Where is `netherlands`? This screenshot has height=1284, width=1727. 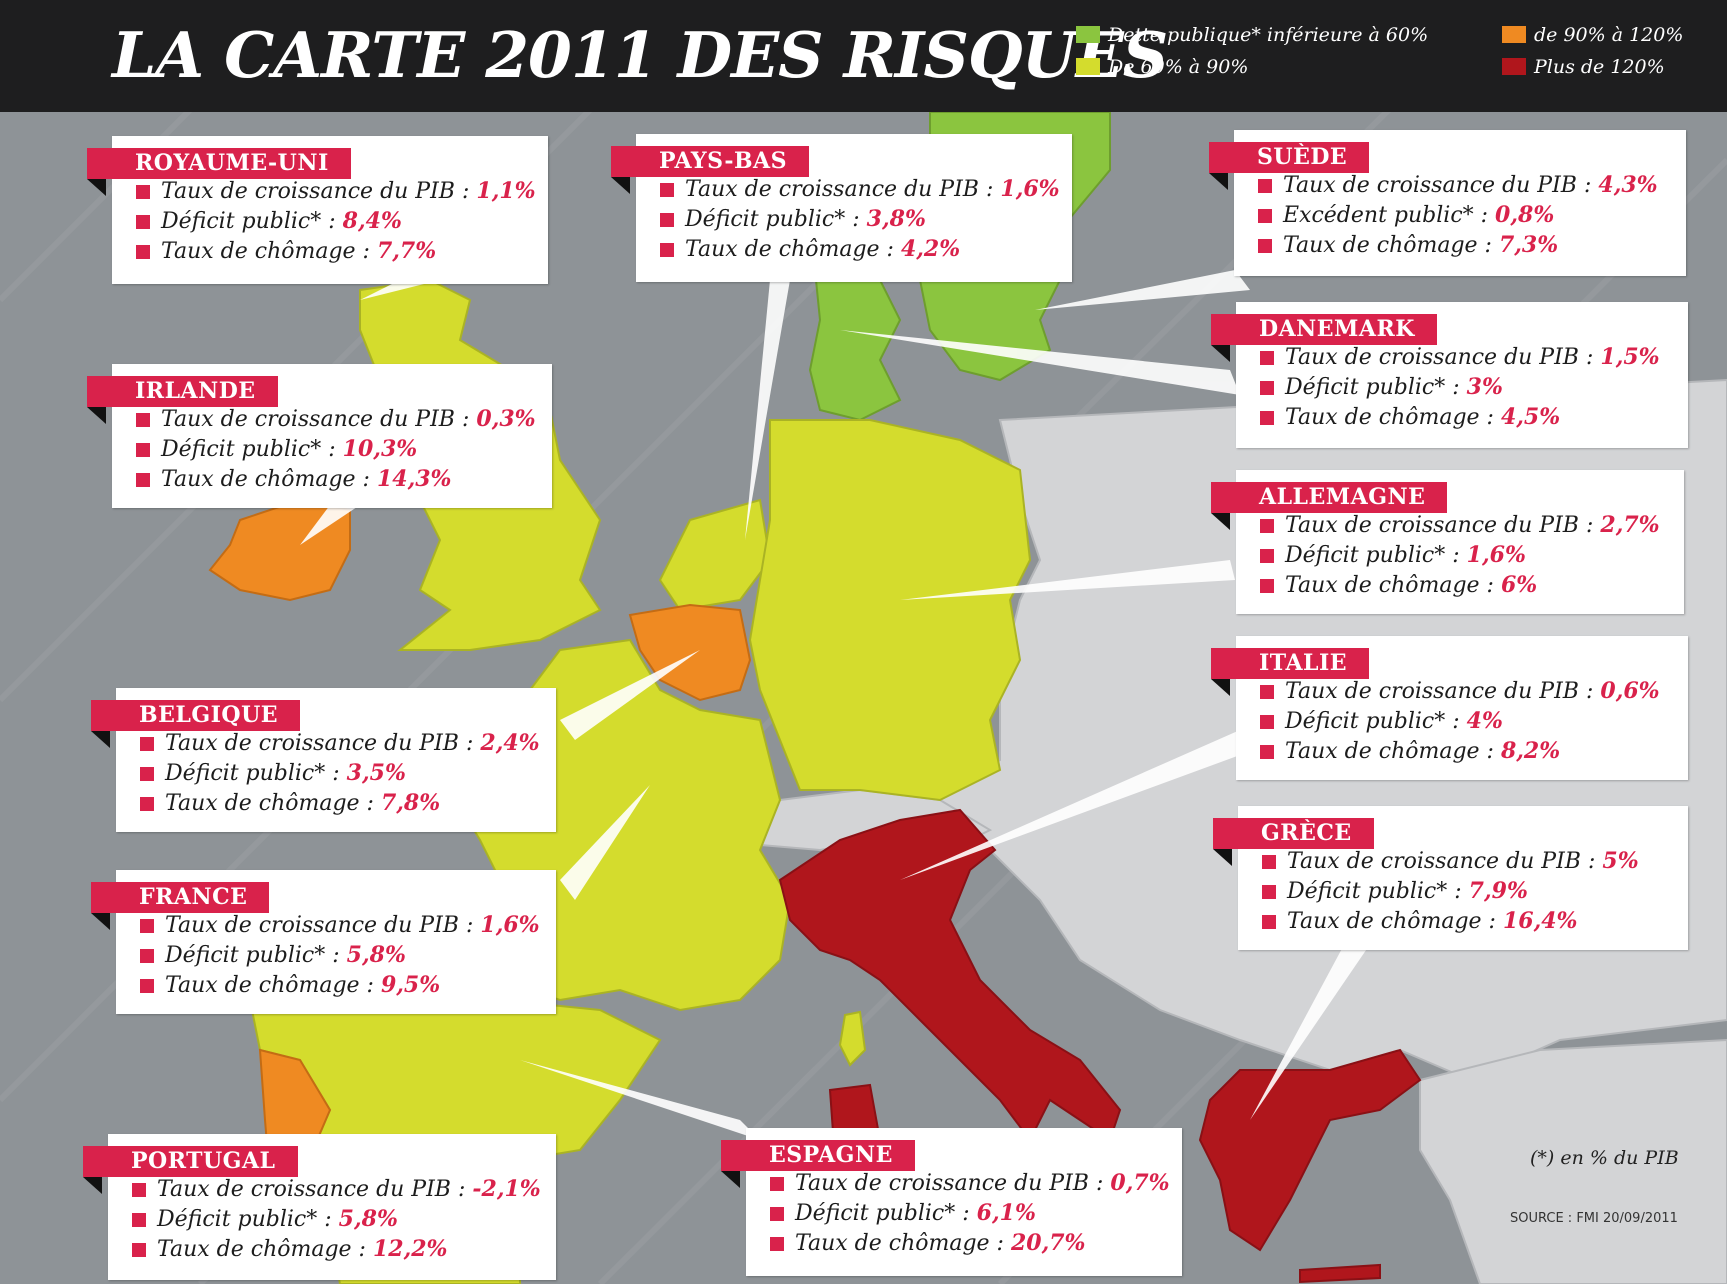 netherlands is located at coordinates (715, 555).